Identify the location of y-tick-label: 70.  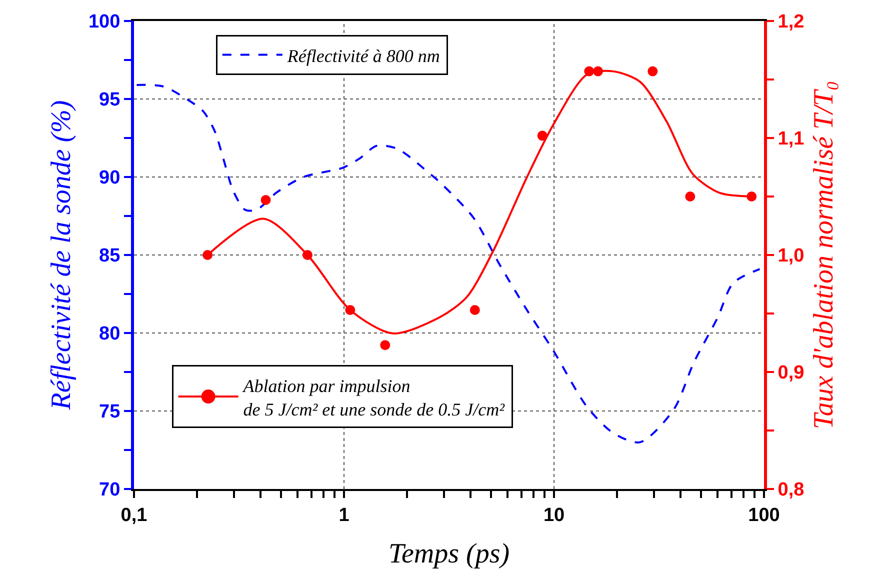
(109, 490).